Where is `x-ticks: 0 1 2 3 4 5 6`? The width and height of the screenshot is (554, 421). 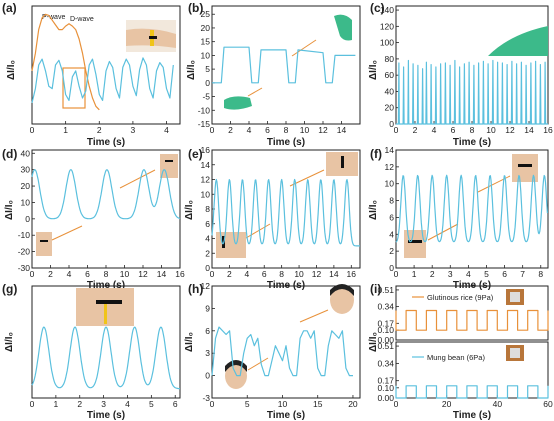 x-ticks: 0 1 2 3 4 5 6 is located at coordinates (104, 402).